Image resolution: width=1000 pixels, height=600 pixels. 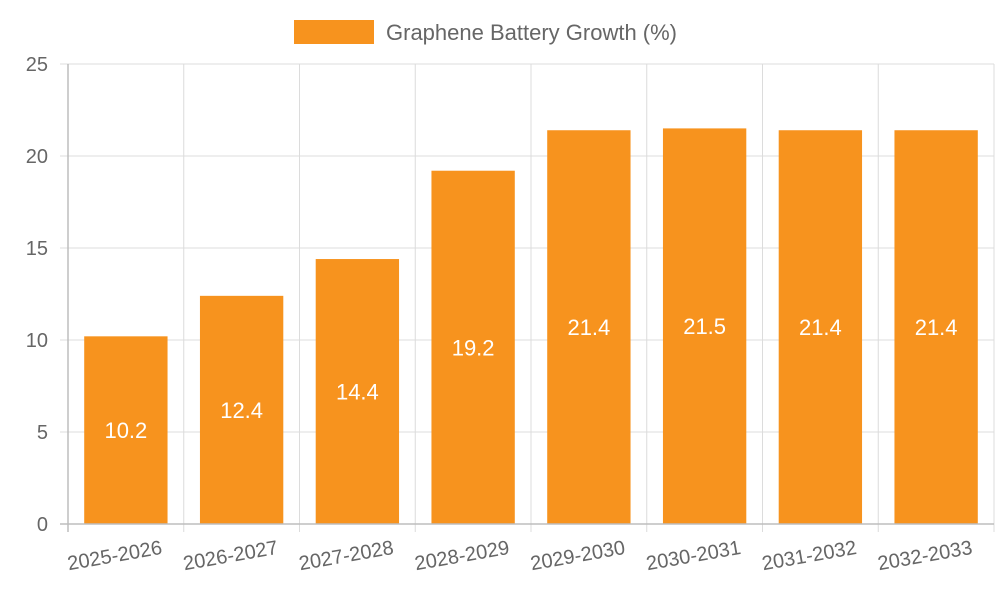 I want to click on x-tick-label: 2030-2031, so click(x=694, y=556).